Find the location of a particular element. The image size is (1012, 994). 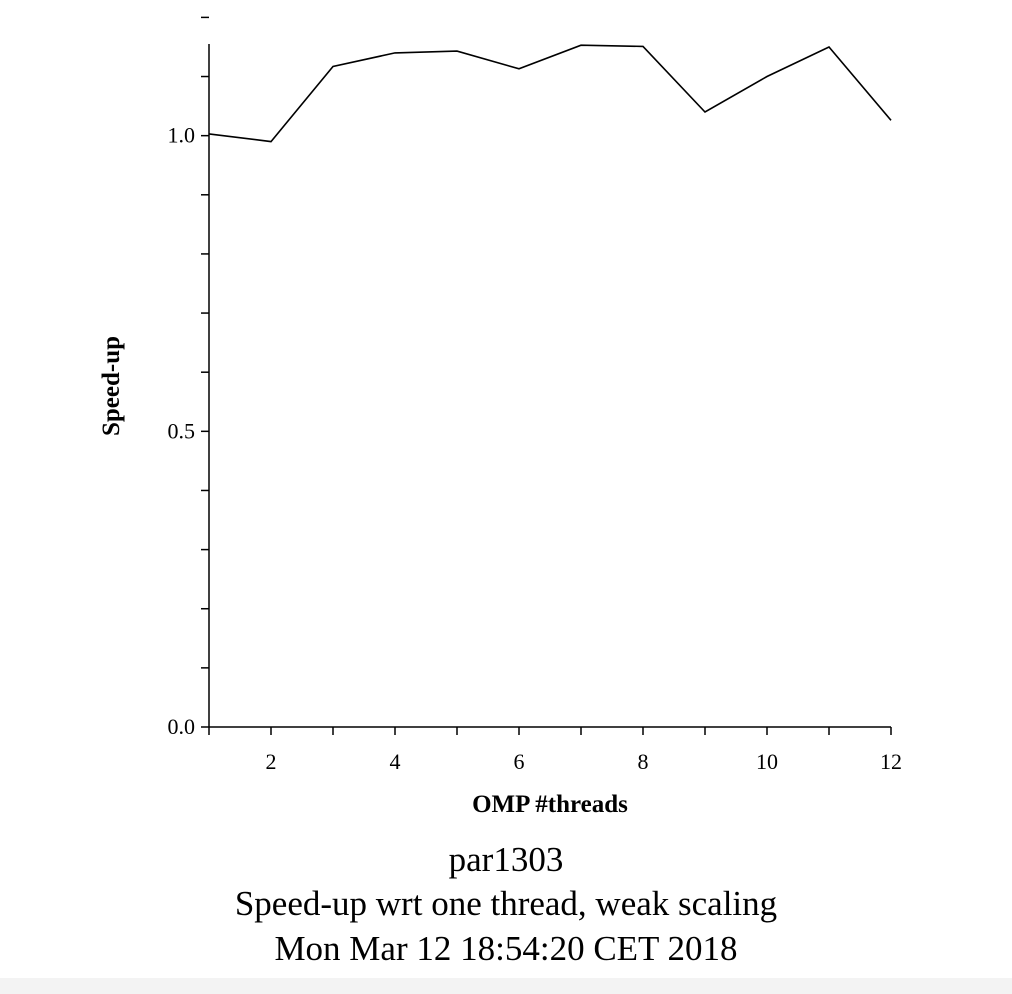

bottom-strip is located at coordinates (506, 986).